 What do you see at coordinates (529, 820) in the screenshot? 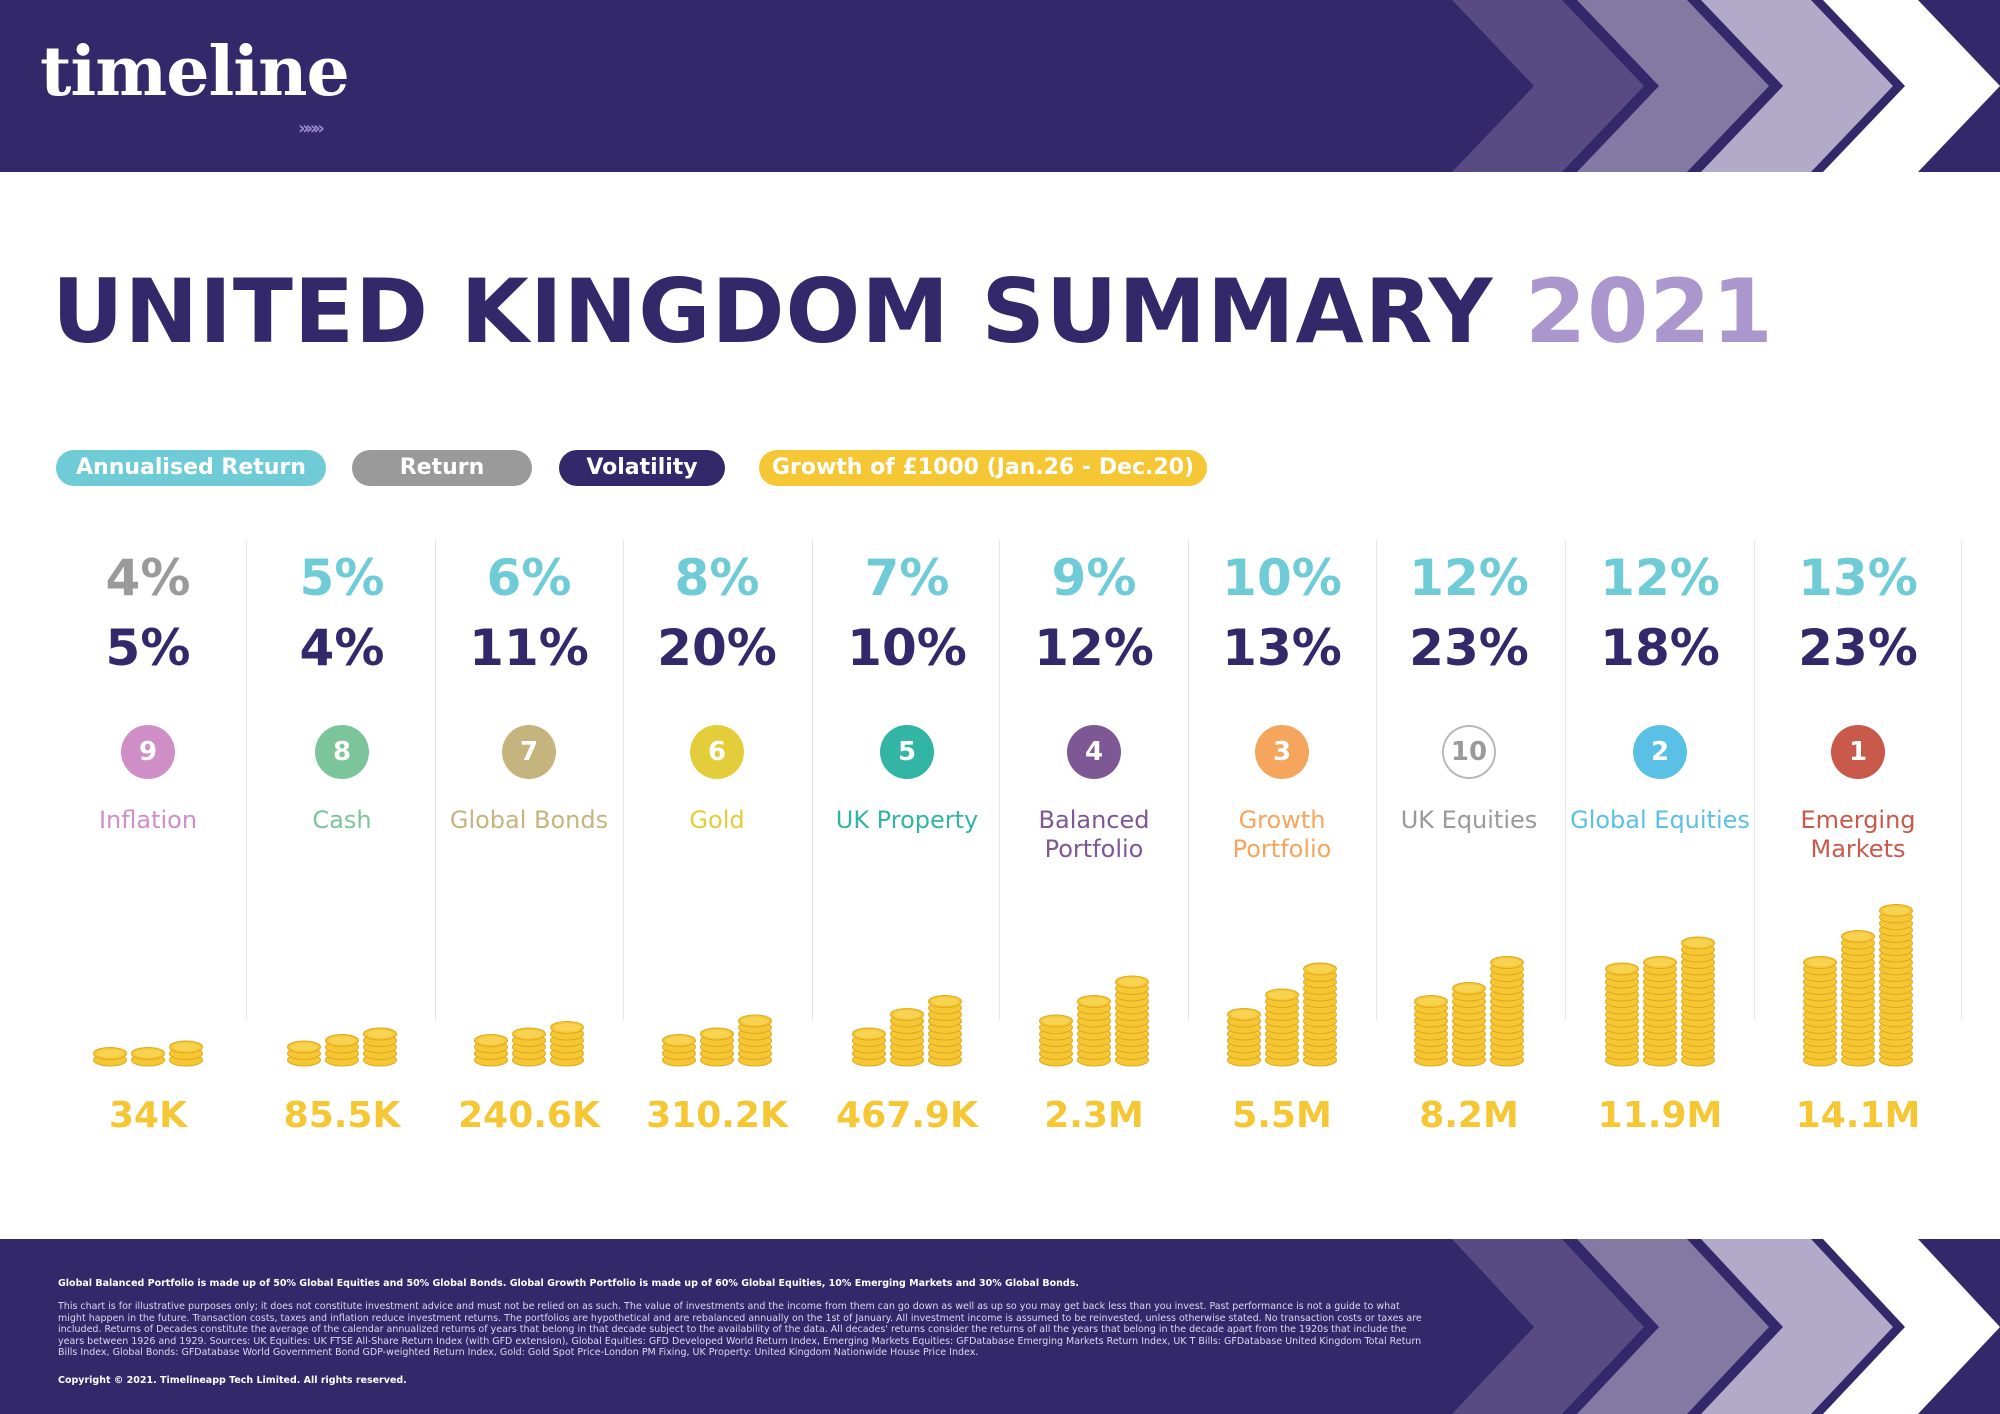
I see `asset-name: Global Bonds` at bounding box center [529, 820].